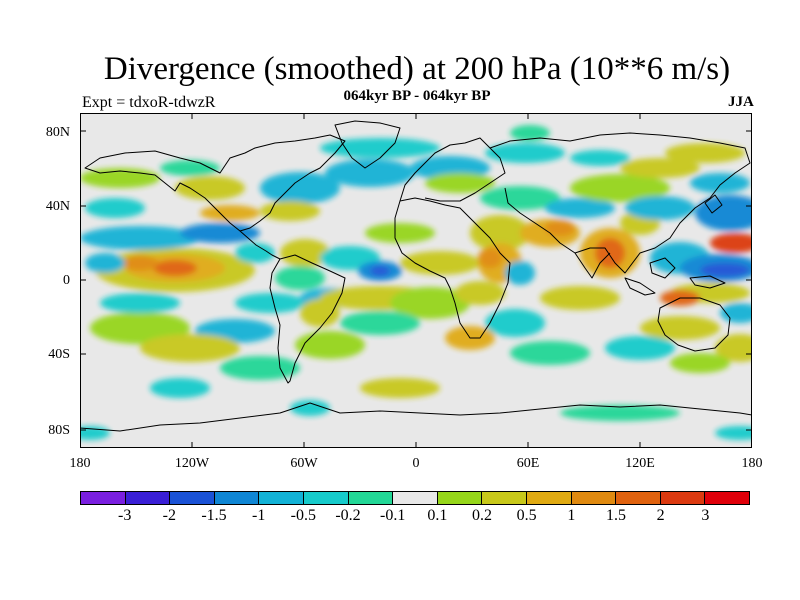 Image resolution: width=800 pixels, height=600 pixels. What do you see at coordinates (482, 515) in the screenshot?
I see `colorbar-label: 0.2` at bounding box center [482, 515].